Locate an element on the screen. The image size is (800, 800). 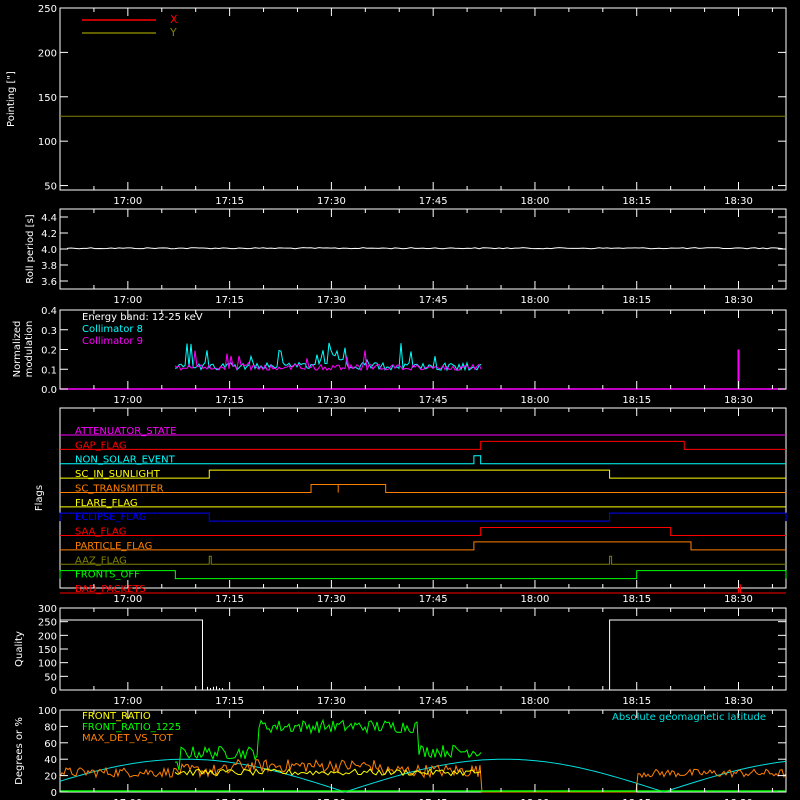
flag-label: PARTICLE_FLAG is located at coordinates (113, 546).